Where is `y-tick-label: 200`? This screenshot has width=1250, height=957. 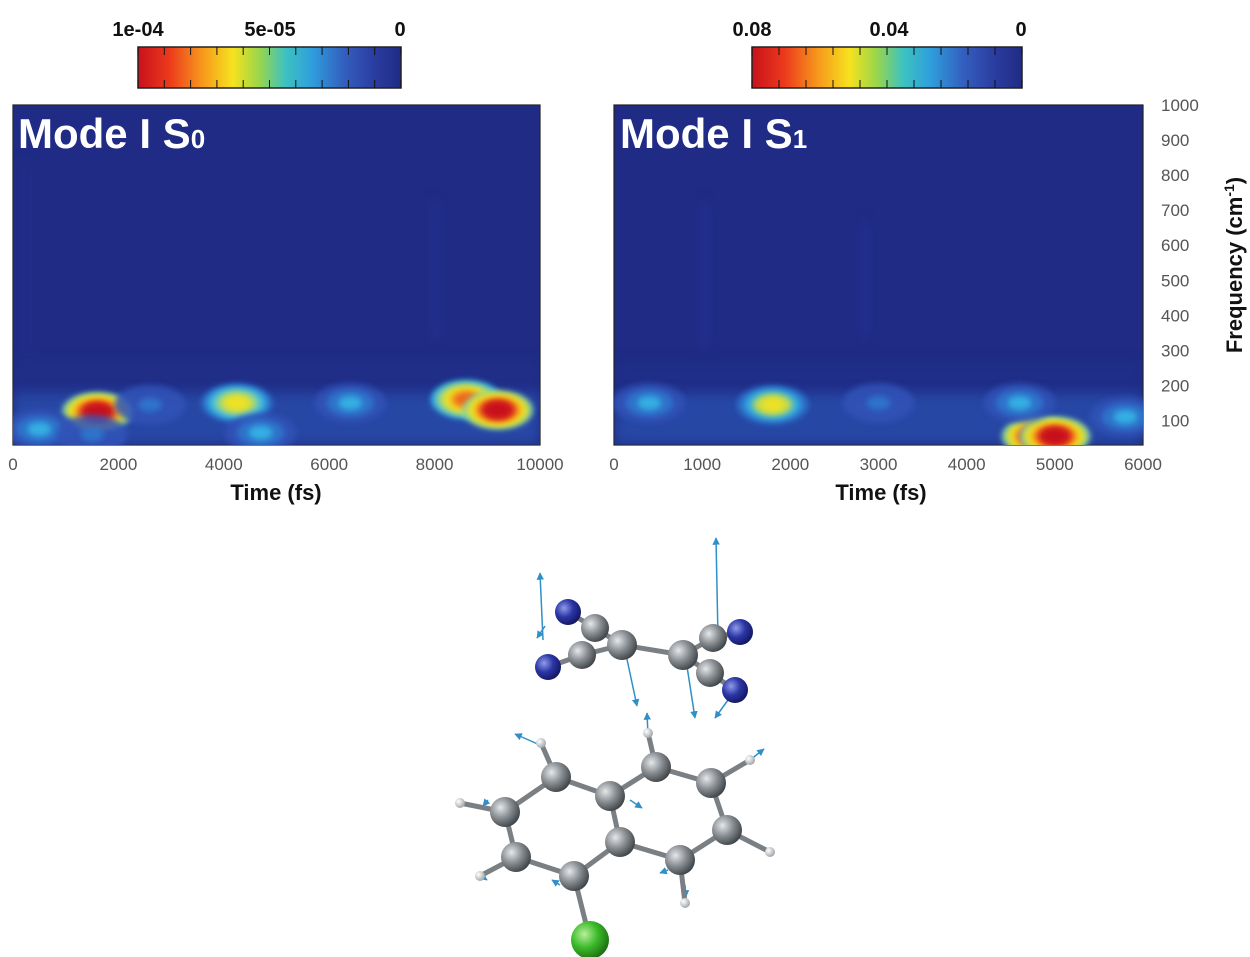 y-tick-label: 200 is located at coordinates (1175, 385).